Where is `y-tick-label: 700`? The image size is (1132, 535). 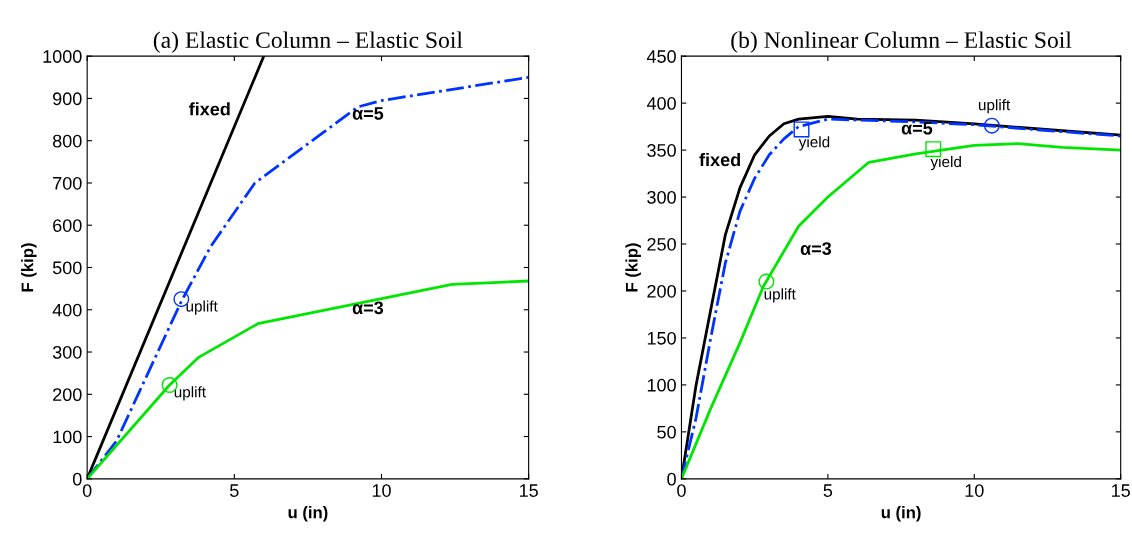 y-tick-label: 700 is located at coordinates (67, 183).